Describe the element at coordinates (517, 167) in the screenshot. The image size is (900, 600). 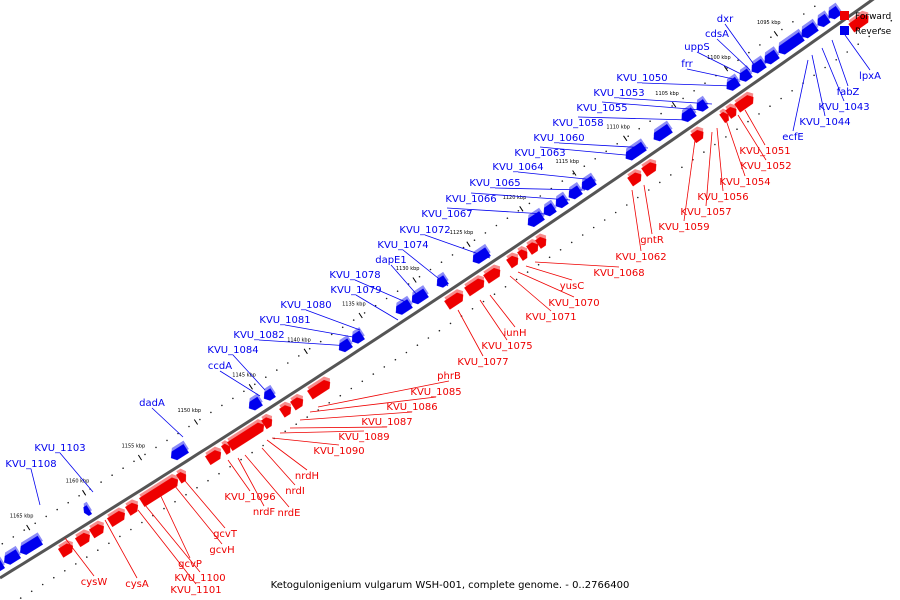
I see `reverse-gene-label: KVU_1064` at that location.